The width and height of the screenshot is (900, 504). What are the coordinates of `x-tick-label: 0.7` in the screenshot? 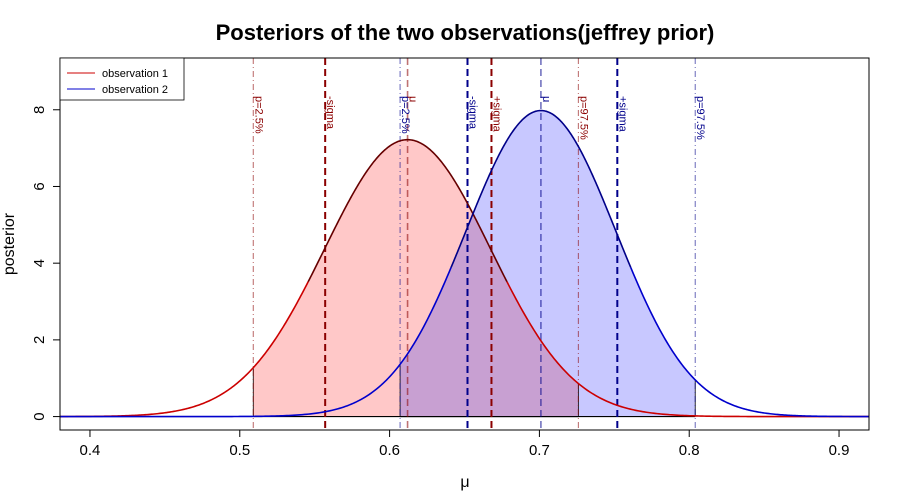 It's located at (539, 450).